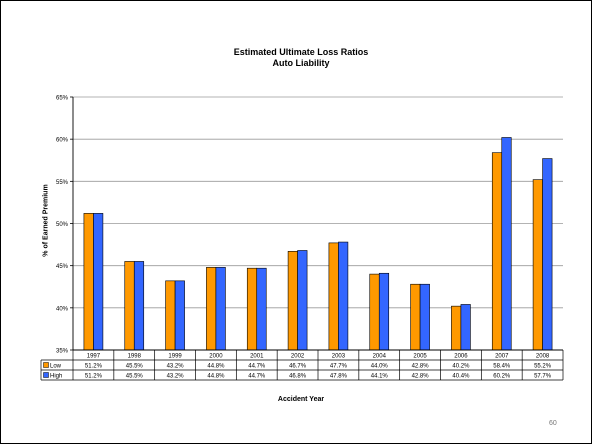  What do you see at coordinates (502, 357) in the screenshot?
I see `x-tick-label: 2007` at bounding box center [502, 357].